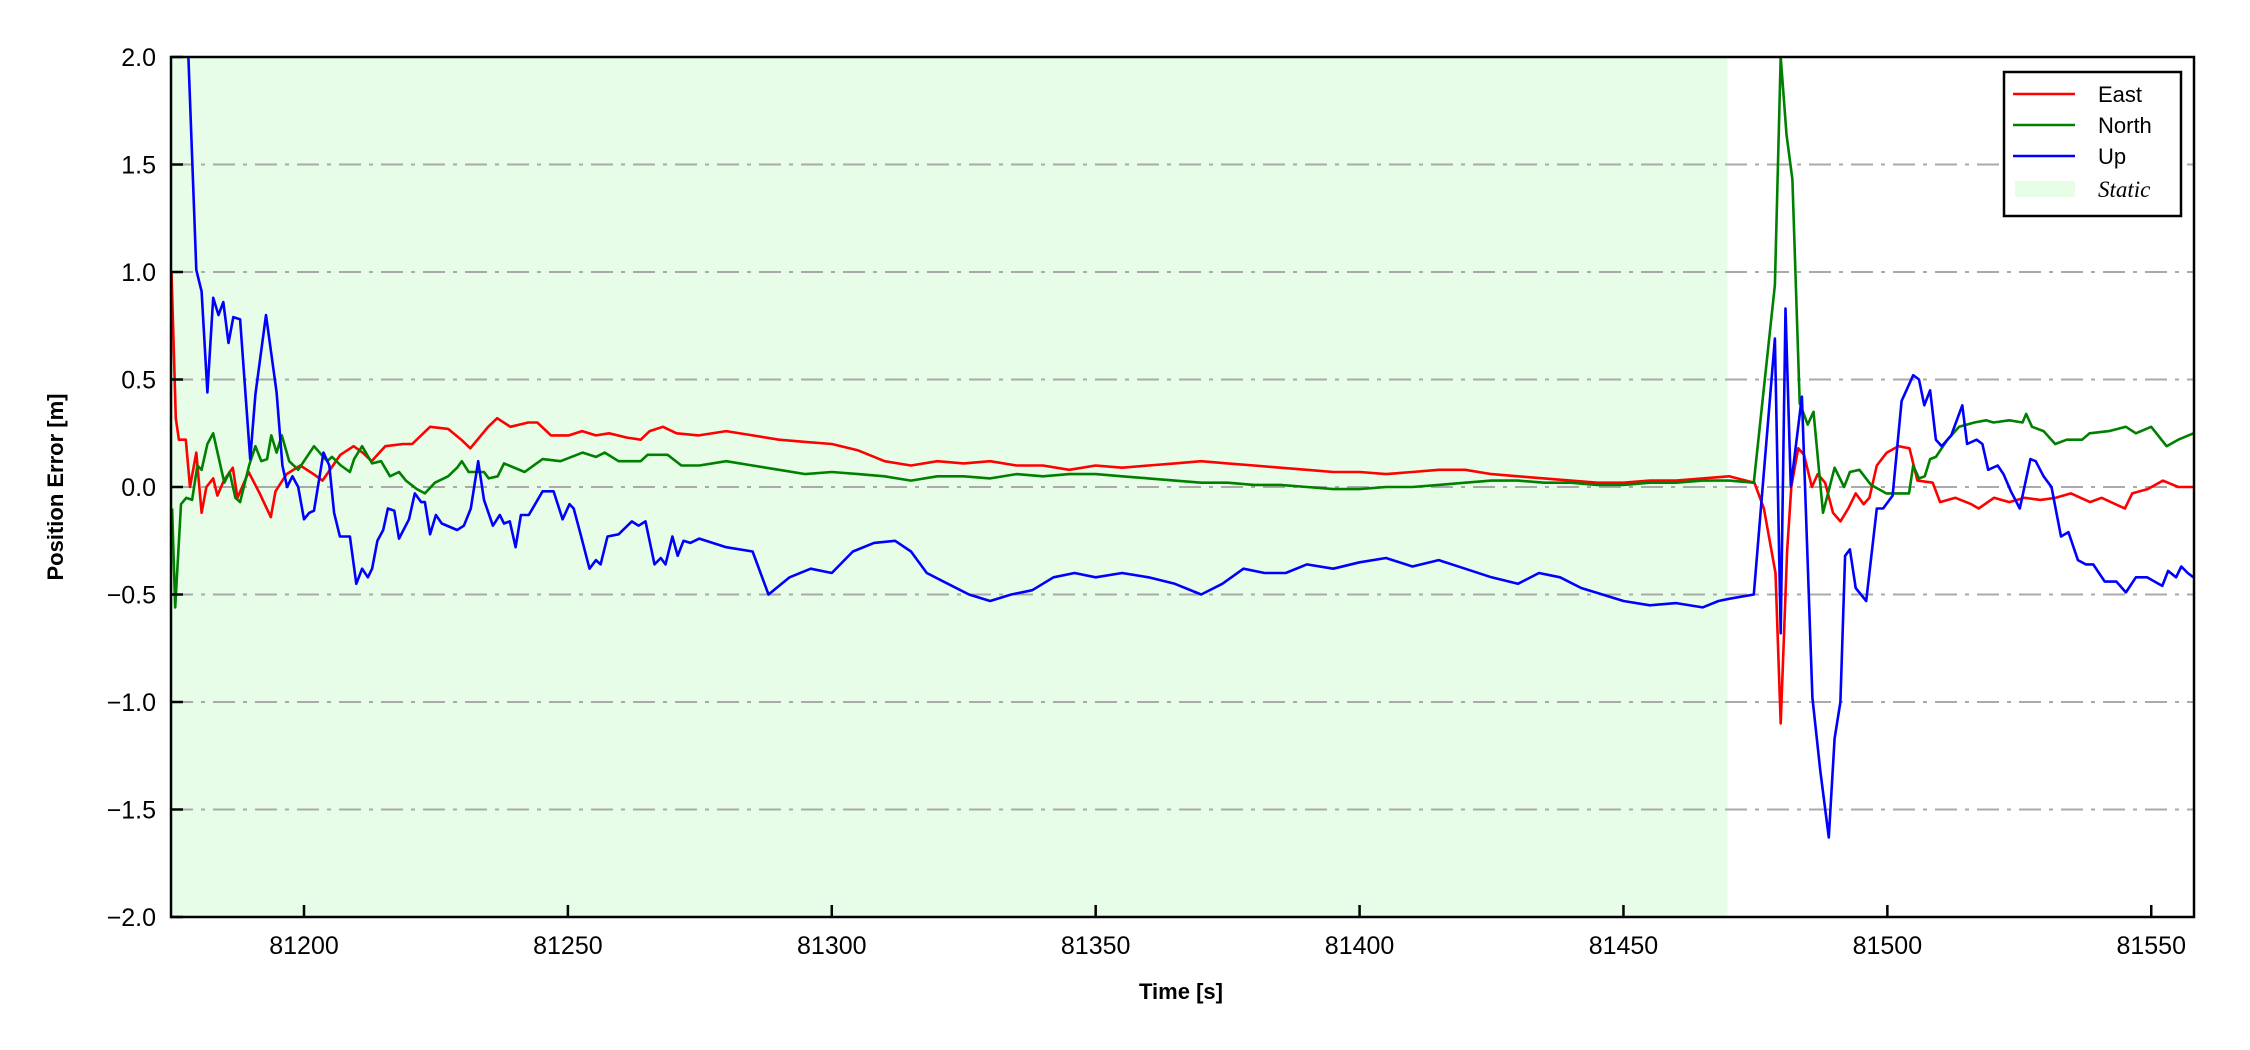 The height and width of the screenshot is (1050, 2250). Describe the element at coordinates (1096, 946) in the screenshot. I see `x-tick-label: 81350` at that location.